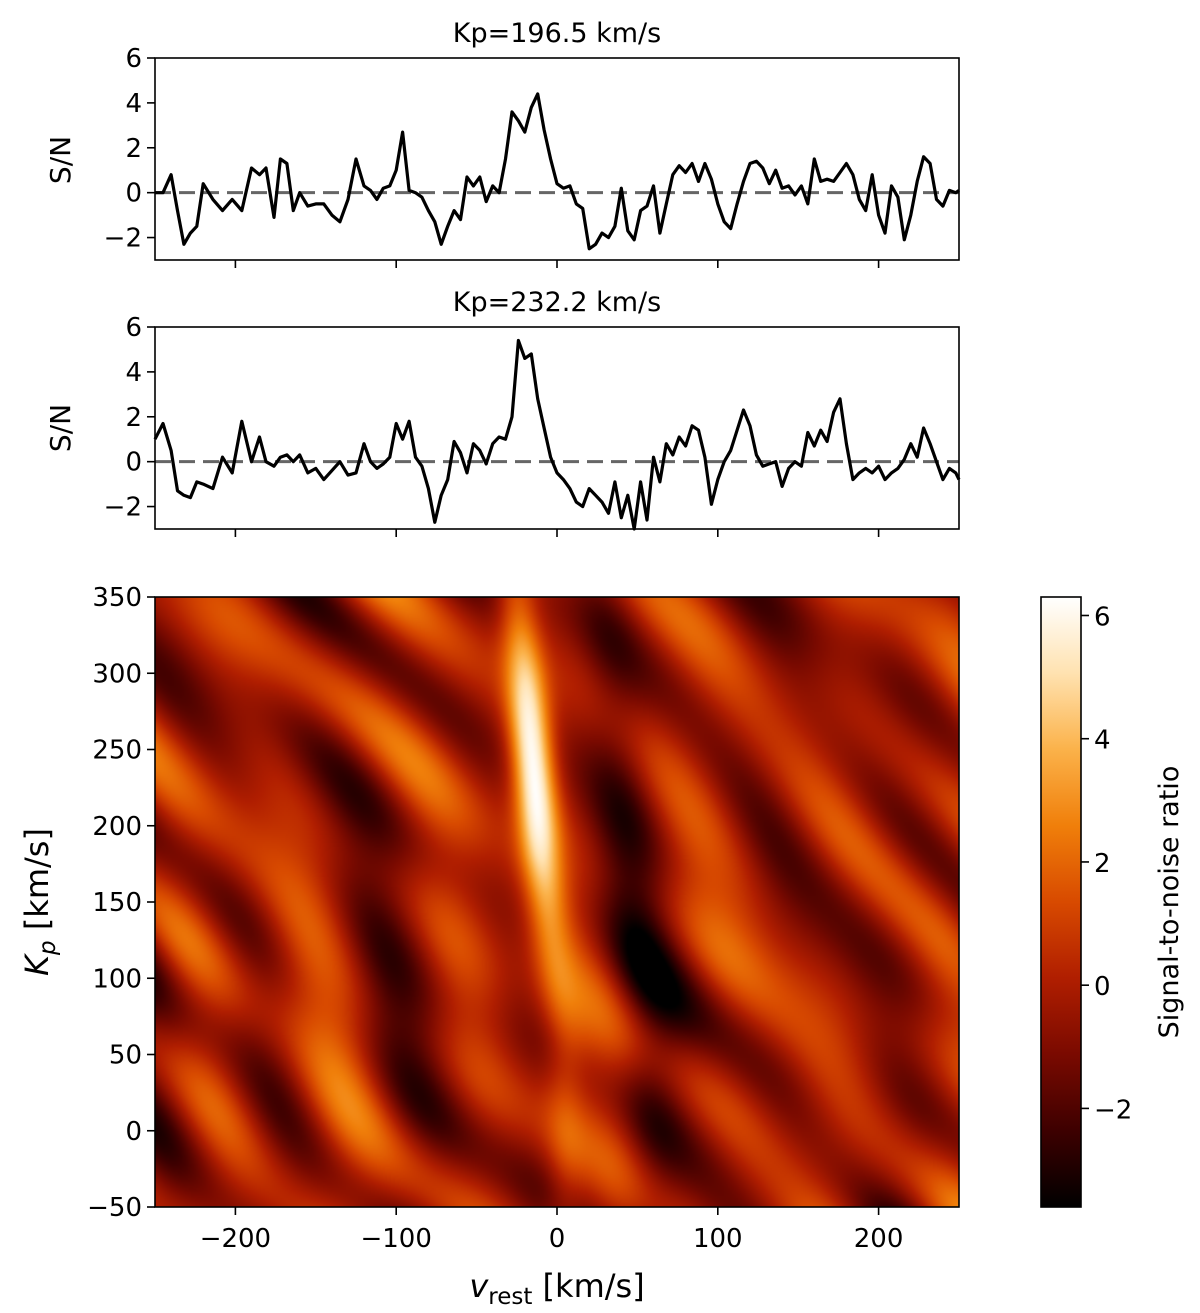 Image resolution: width=1200 pixels, height=1313 pixels. What do you see at coordinates (718, 1239) in the screenshot?
I see `x-tick-label: 100` at bounding box center [718, 1239].